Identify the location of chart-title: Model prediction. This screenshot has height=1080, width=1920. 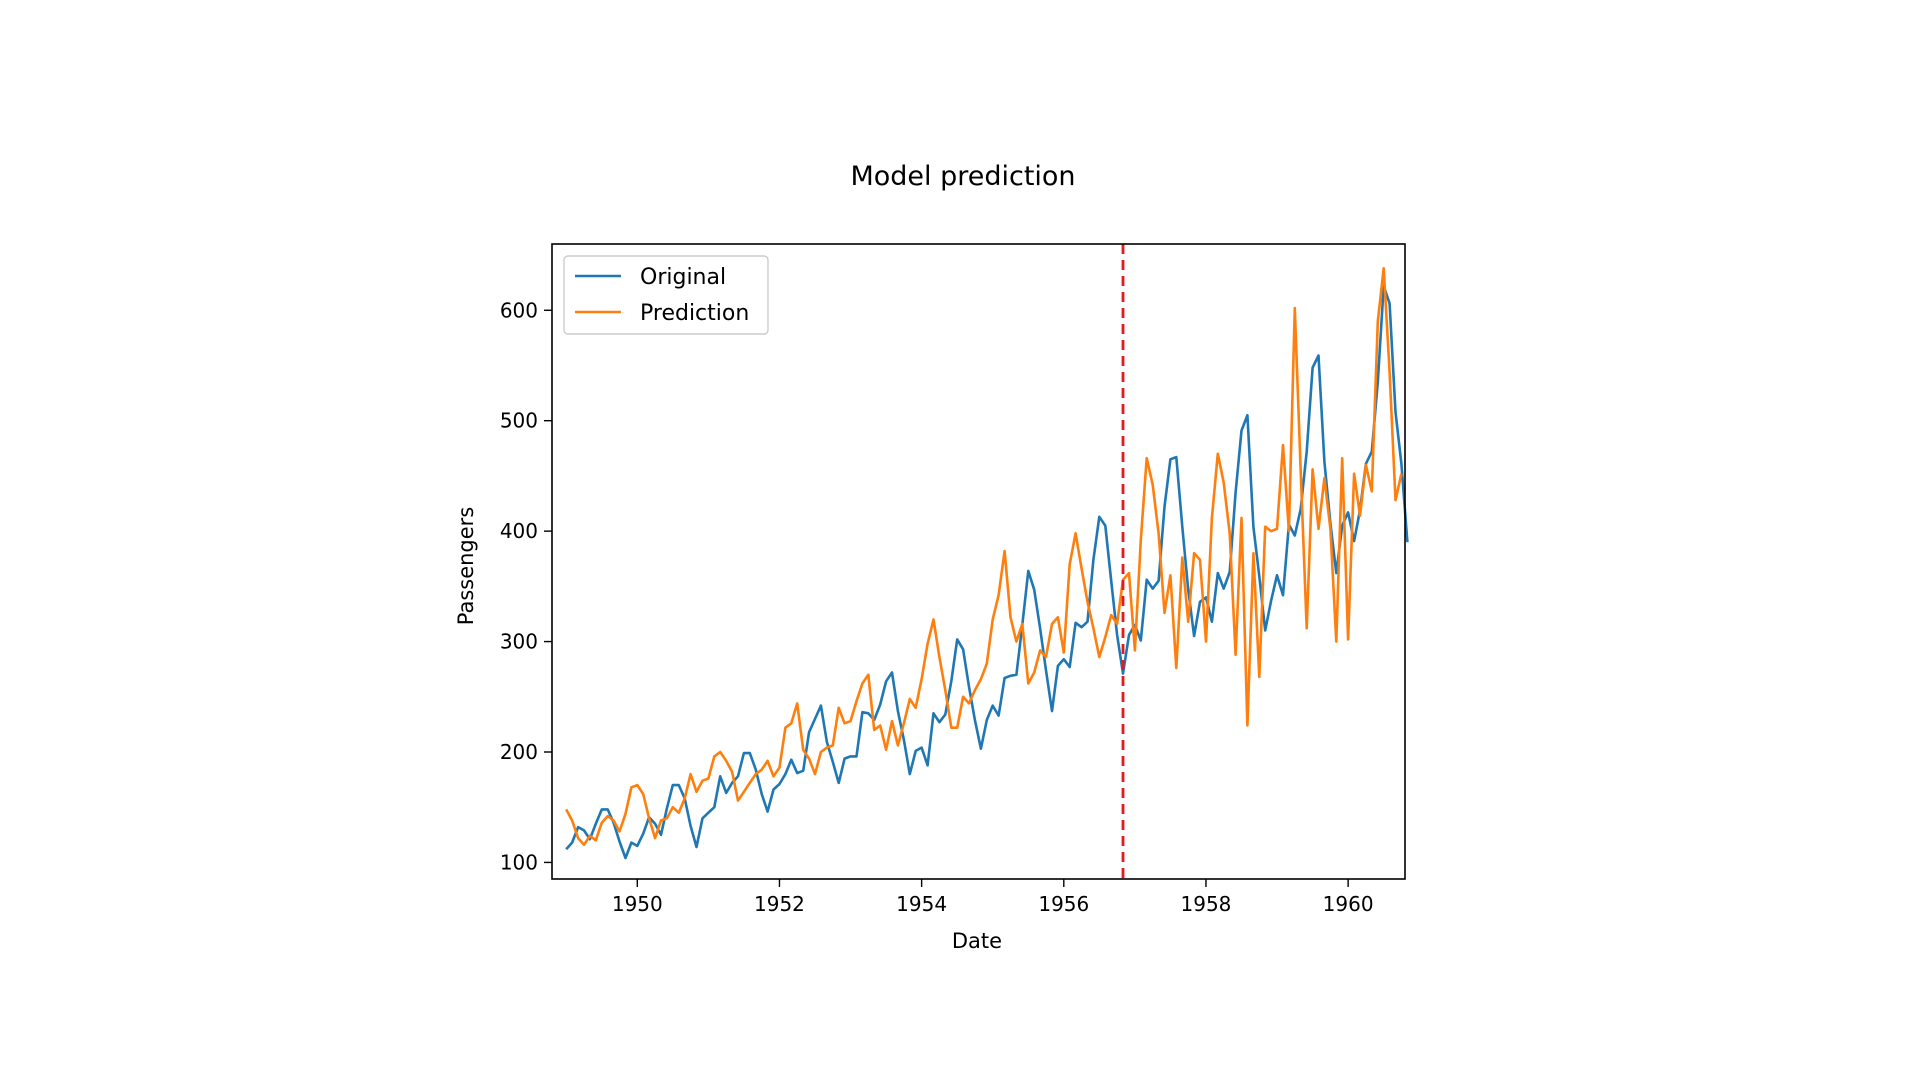
(962, 176).